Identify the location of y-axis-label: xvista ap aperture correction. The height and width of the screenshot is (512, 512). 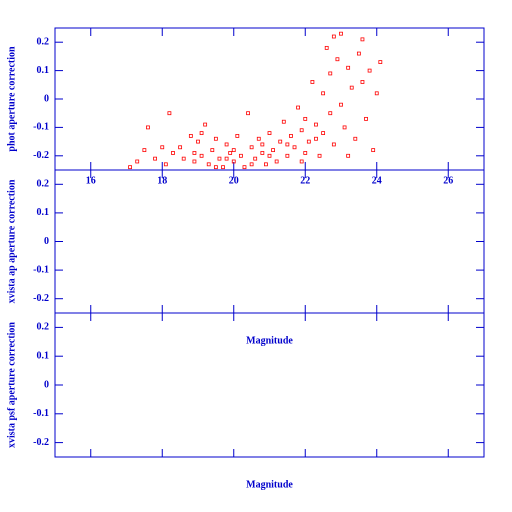
(11, 241).